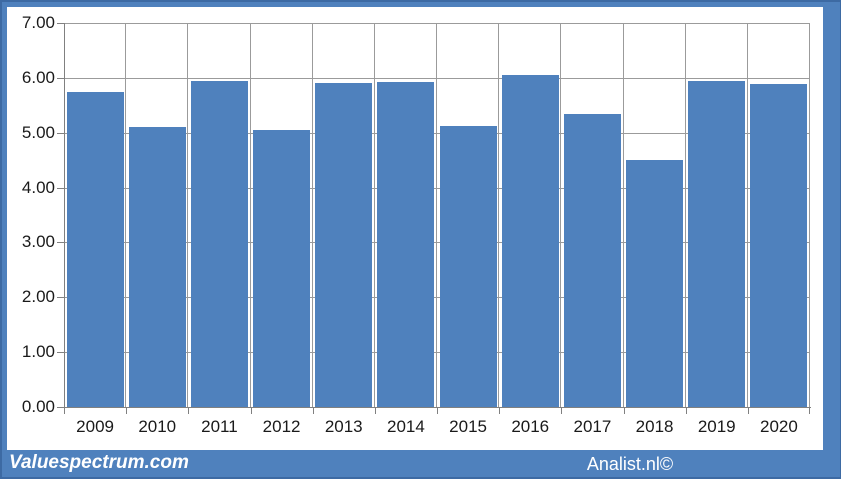 The width and height of the screenshot is (841, 479). I want to click on x-axis-line, so click(437, 407).